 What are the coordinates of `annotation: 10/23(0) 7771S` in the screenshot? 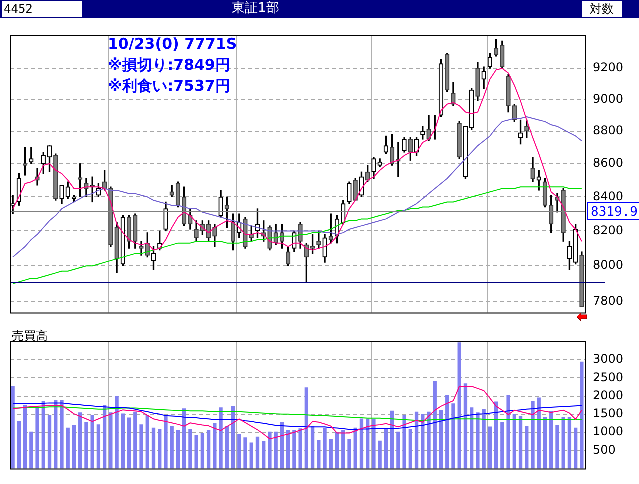 It's located at (173, 44).